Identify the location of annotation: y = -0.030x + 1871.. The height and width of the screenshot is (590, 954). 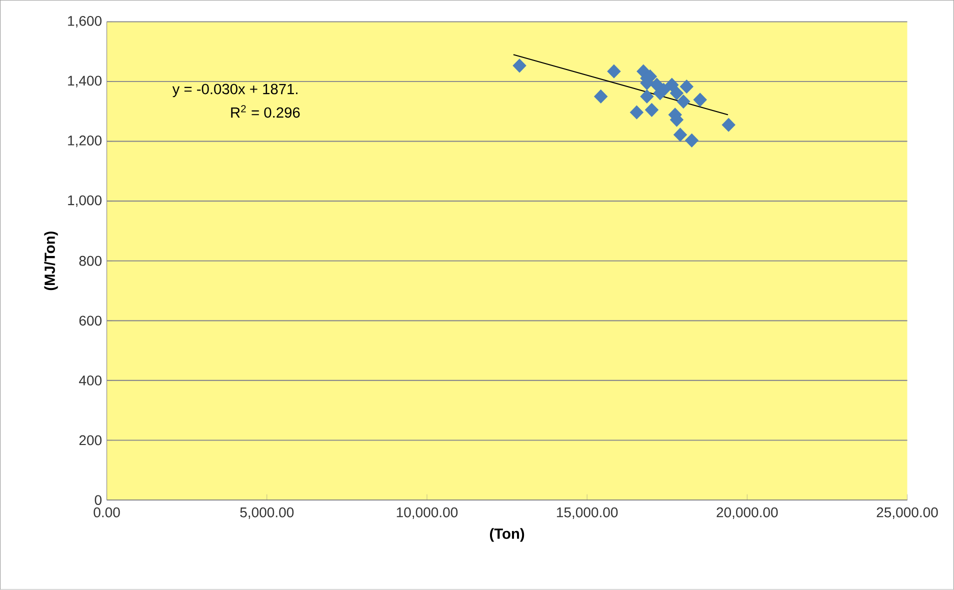
(235, 91).